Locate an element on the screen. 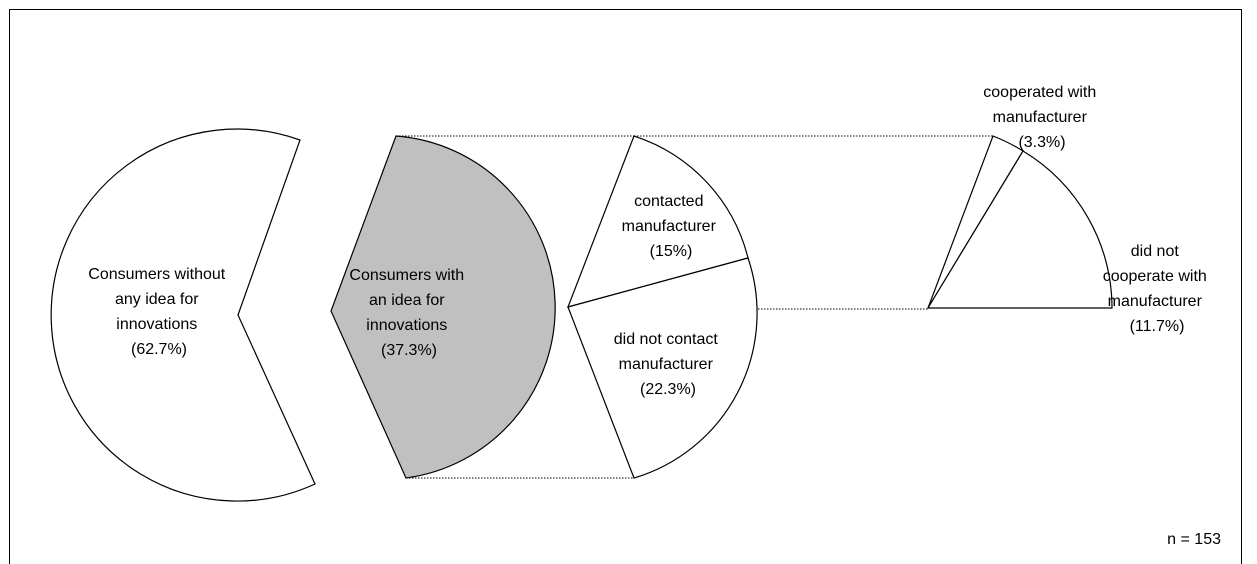  label-line: Consumers without is located at coordinates (157, 274).